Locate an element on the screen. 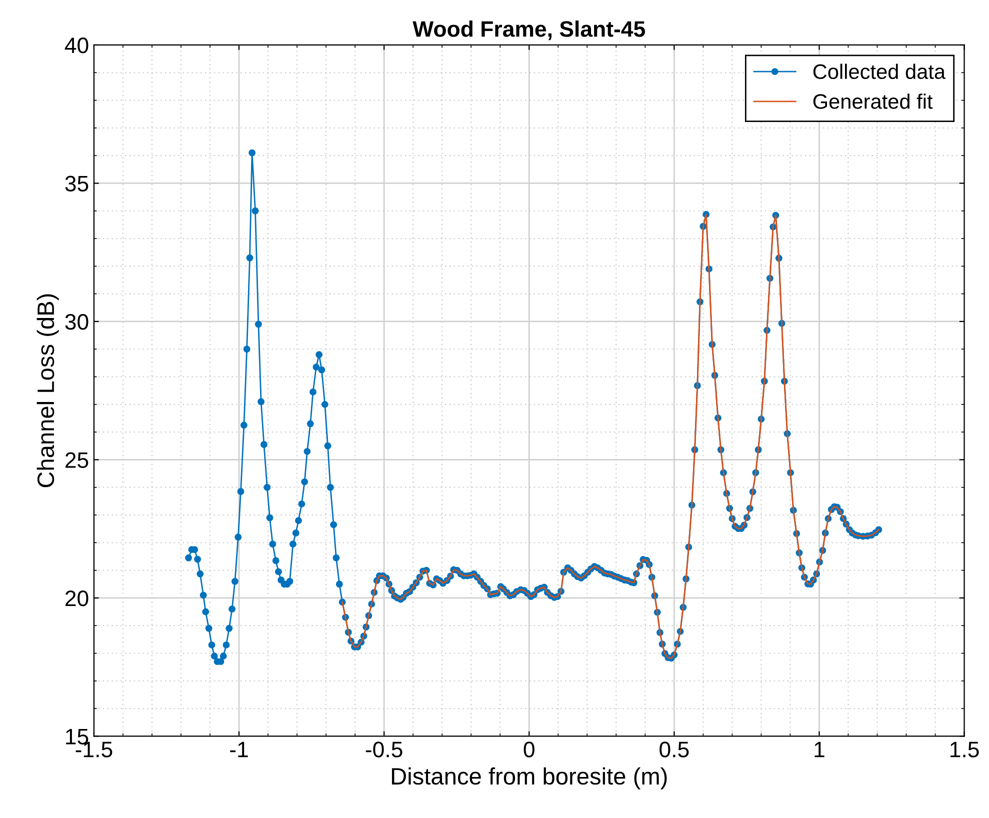 The height and width of the screenshot is (818, 989). x-tick-label: 0.5 is located at coordinates (674, 750).